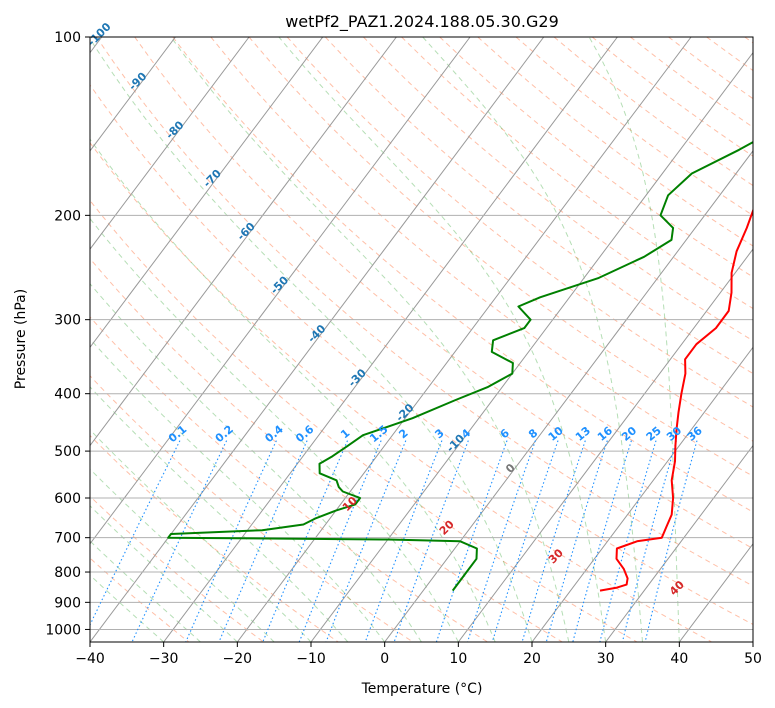 This screenshot has height=708, width=775. What do you see at coordinates (67, 216) in the screenshot?
I see `y-tick-label: 200` at bounding box center [67, 216].